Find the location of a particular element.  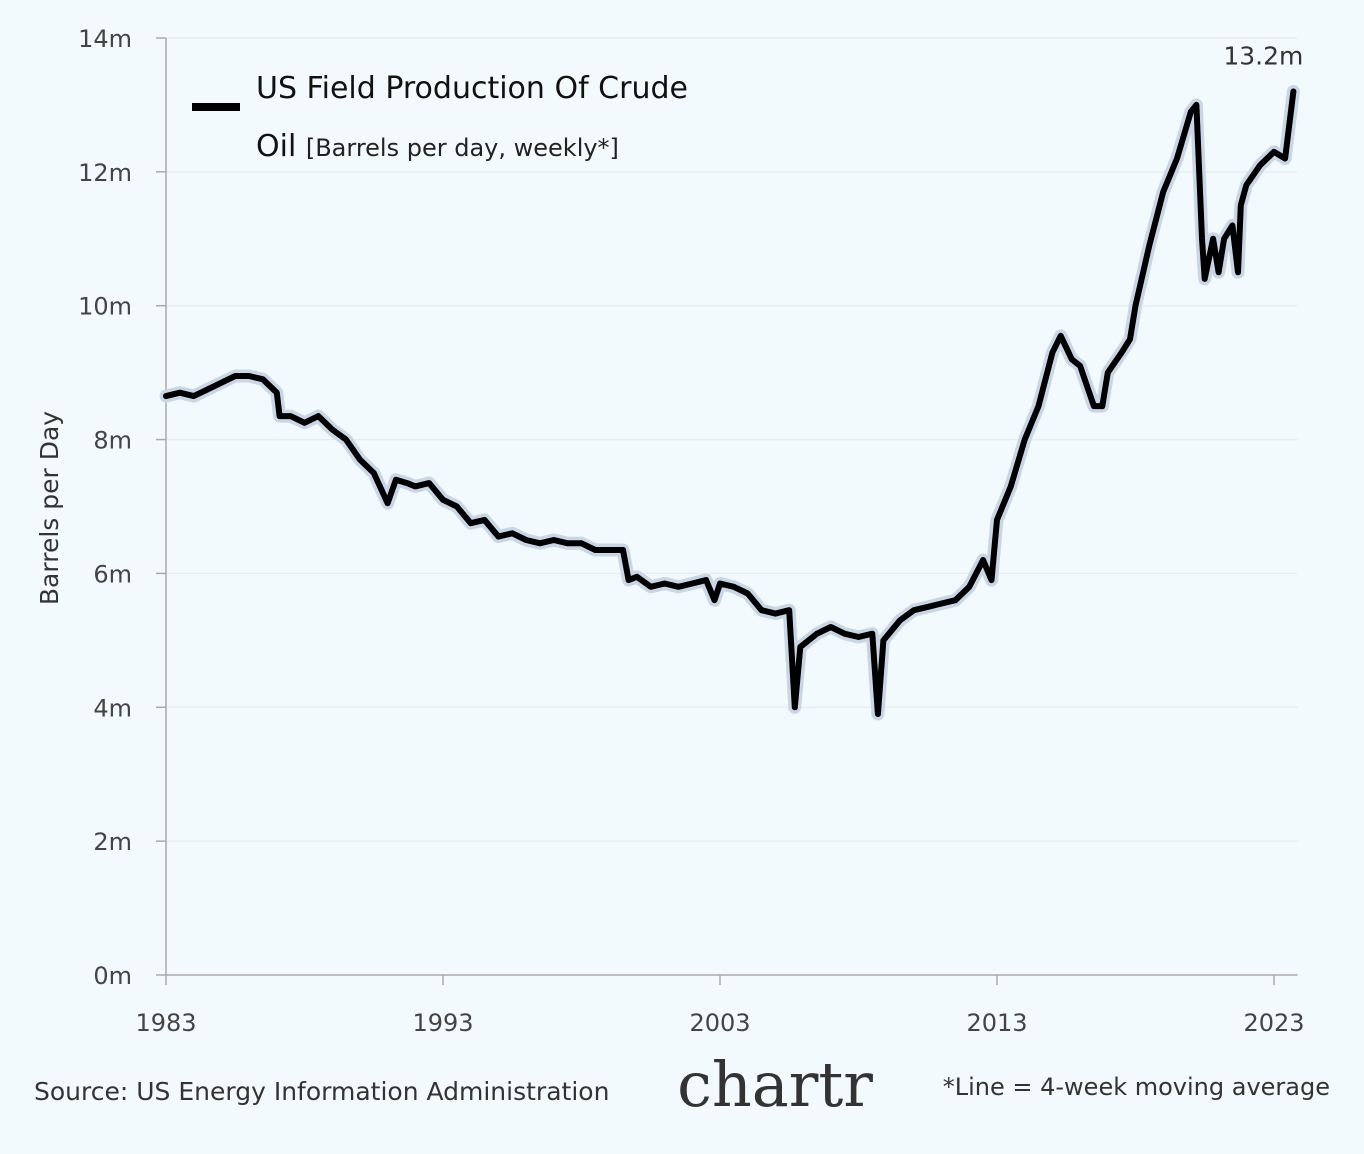

x-tick-label: 1993 is located at coordinates (442, 1023).